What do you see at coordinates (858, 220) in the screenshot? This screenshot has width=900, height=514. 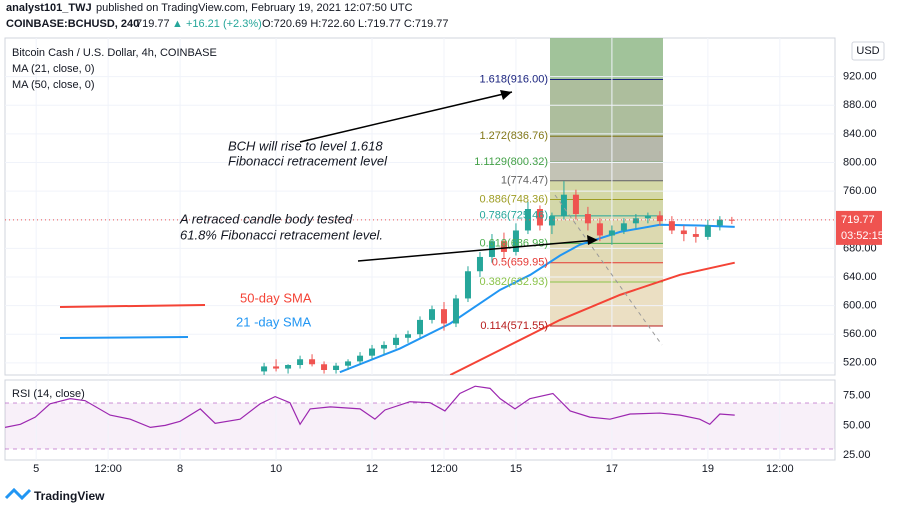 I see `price-tag-label: 719.77` at bounding box center [858, 220].